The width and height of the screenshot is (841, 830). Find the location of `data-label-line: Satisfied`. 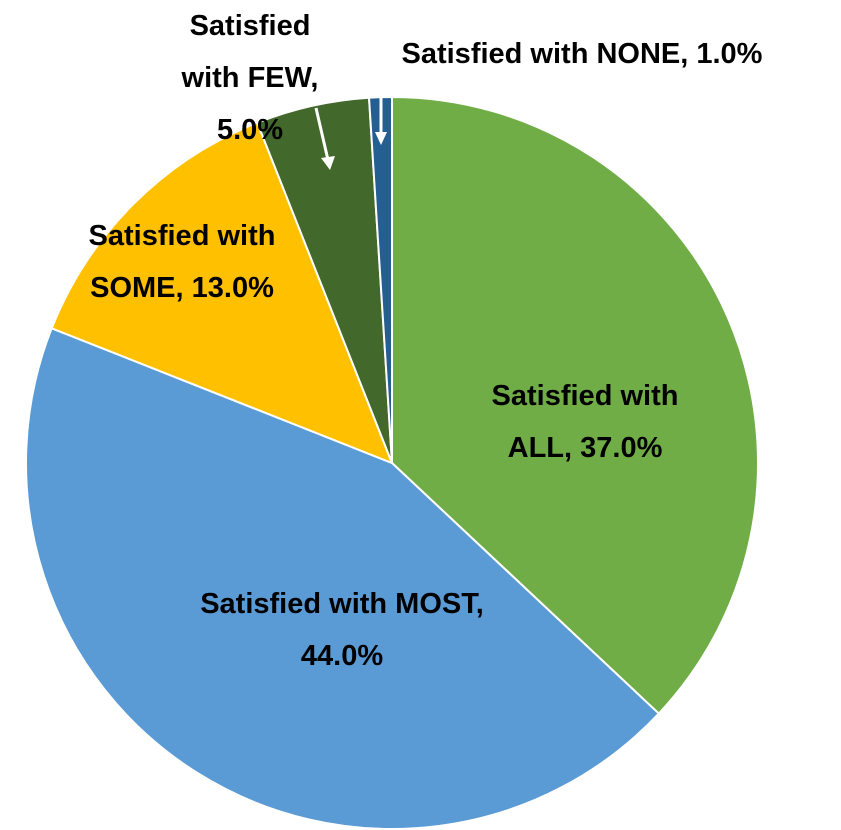

data-label-line: Satisfied is located at coordinates (250, 26).